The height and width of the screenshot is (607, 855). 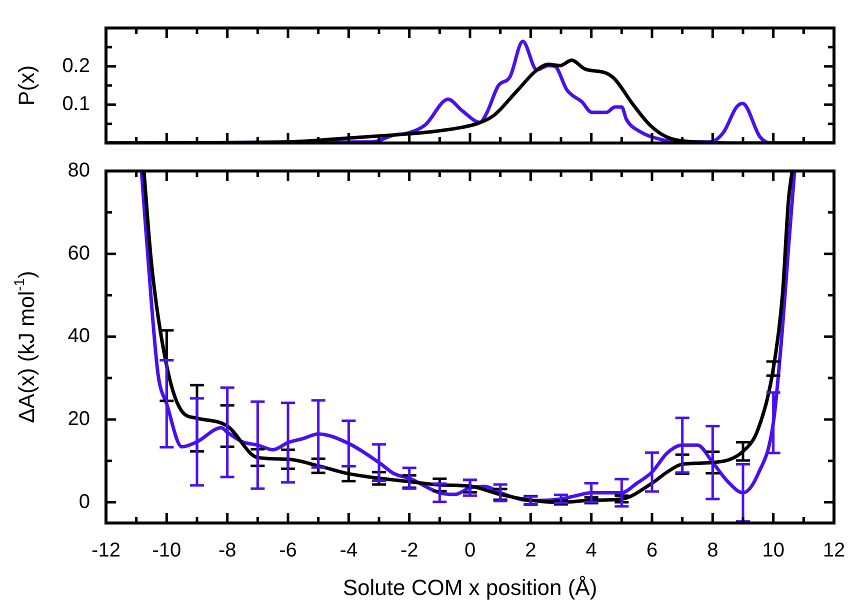 I want to click on y-tick-label: 20, so click(x=79, y=419).